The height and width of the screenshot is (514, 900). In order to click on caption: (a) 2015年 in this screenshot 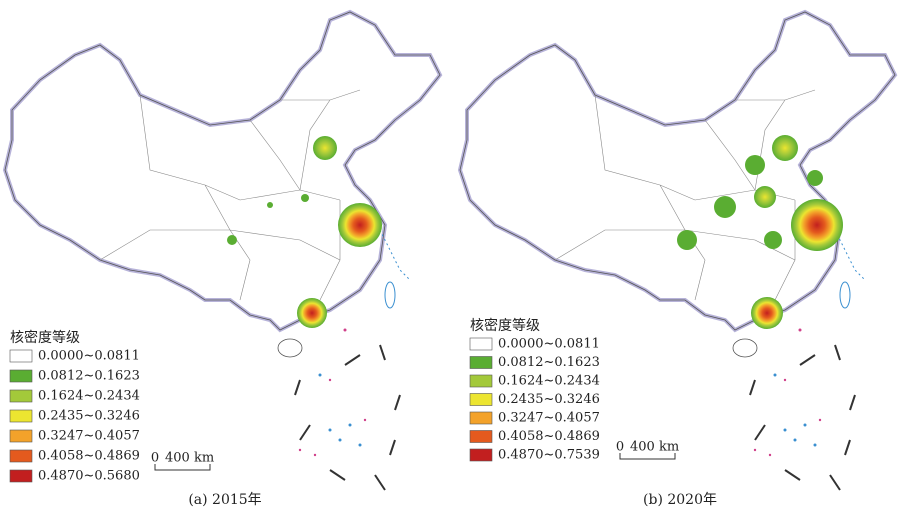, I will do `click(224, 500)`.